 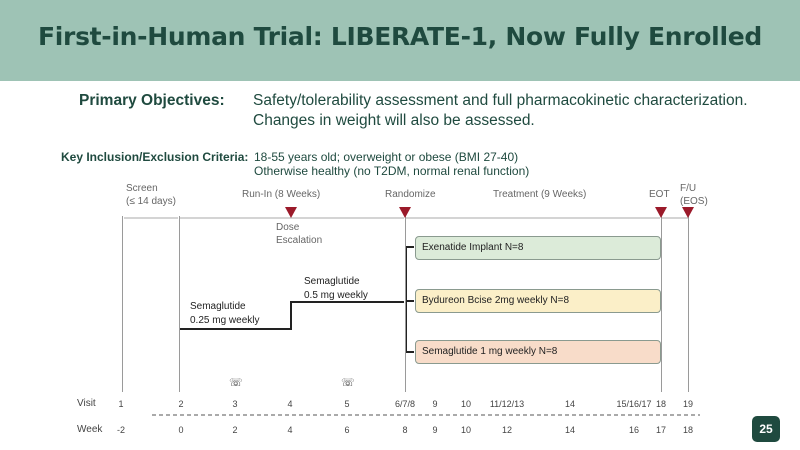 What do you see at coordinates (435, 404) in the screenshot?
I see `visit-number: 9` at bounding box center [435, 404].